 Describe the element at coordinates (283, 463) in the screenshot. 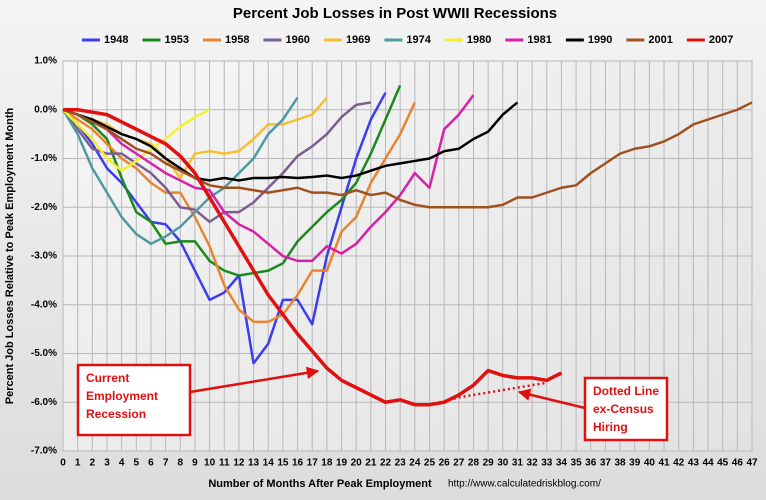

I see `x-tick-label: 15` at that location.